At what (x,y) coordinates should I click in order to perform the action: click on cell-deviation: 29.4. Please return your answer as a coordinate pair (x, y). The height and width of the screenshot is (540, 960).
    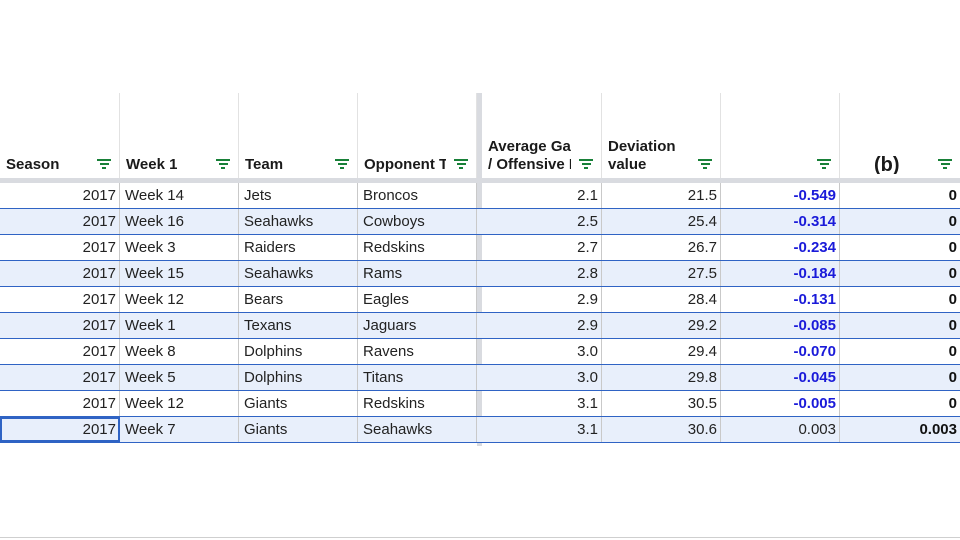
    Looking at the image, I should click on (661, 351).